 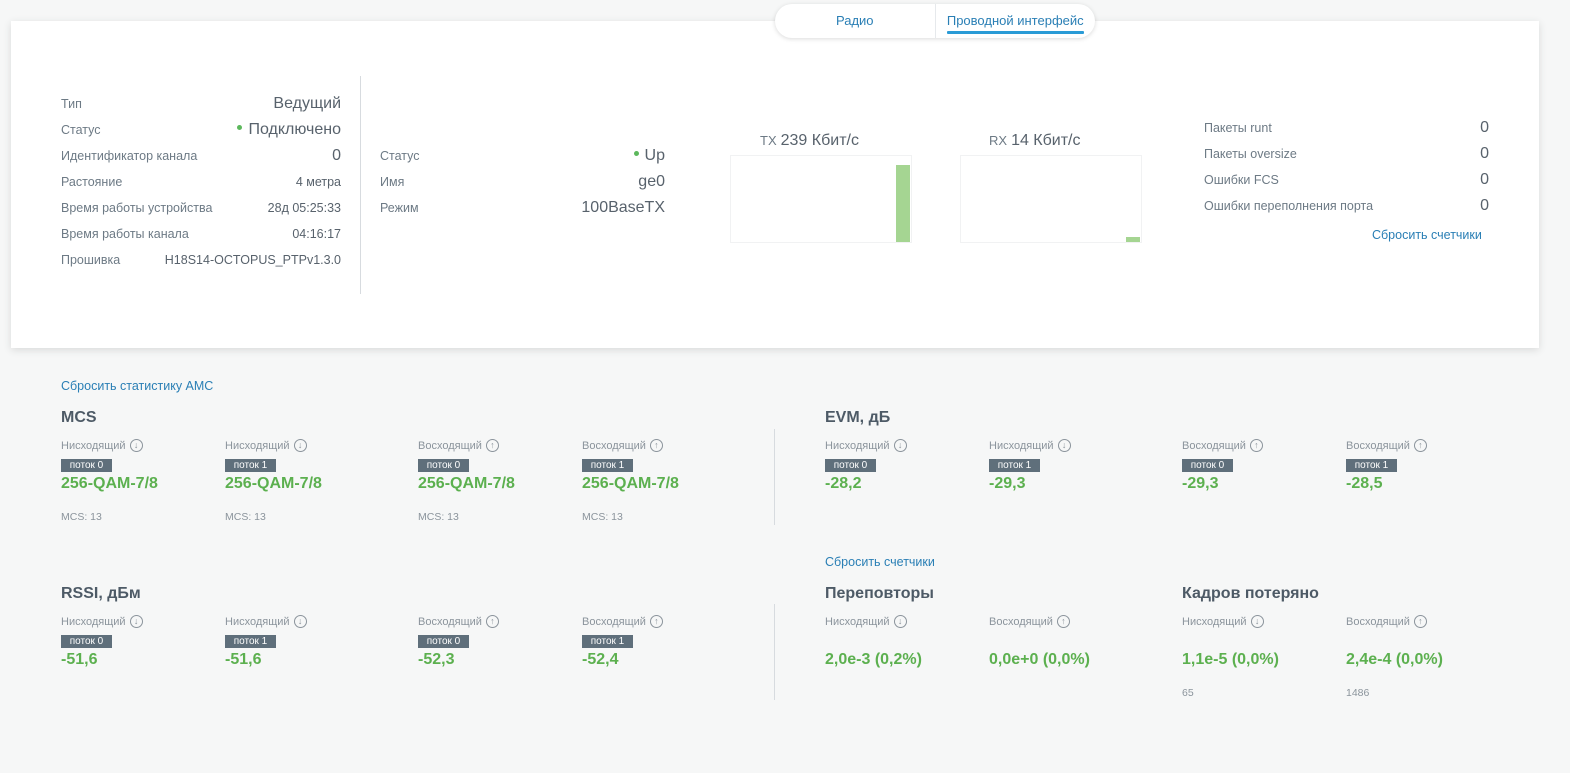 I want to click on distance-label: Растояние, so click(x=92, y=182).